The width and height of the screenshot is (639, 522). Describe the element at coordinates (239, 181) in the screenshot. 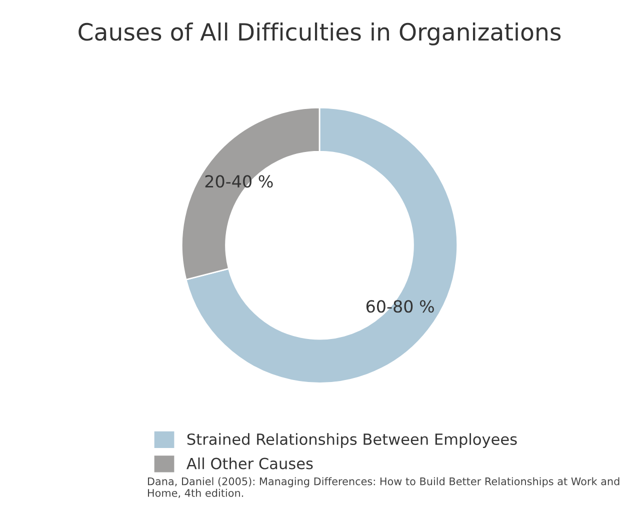

I see `text: 20-40 %` at that location.